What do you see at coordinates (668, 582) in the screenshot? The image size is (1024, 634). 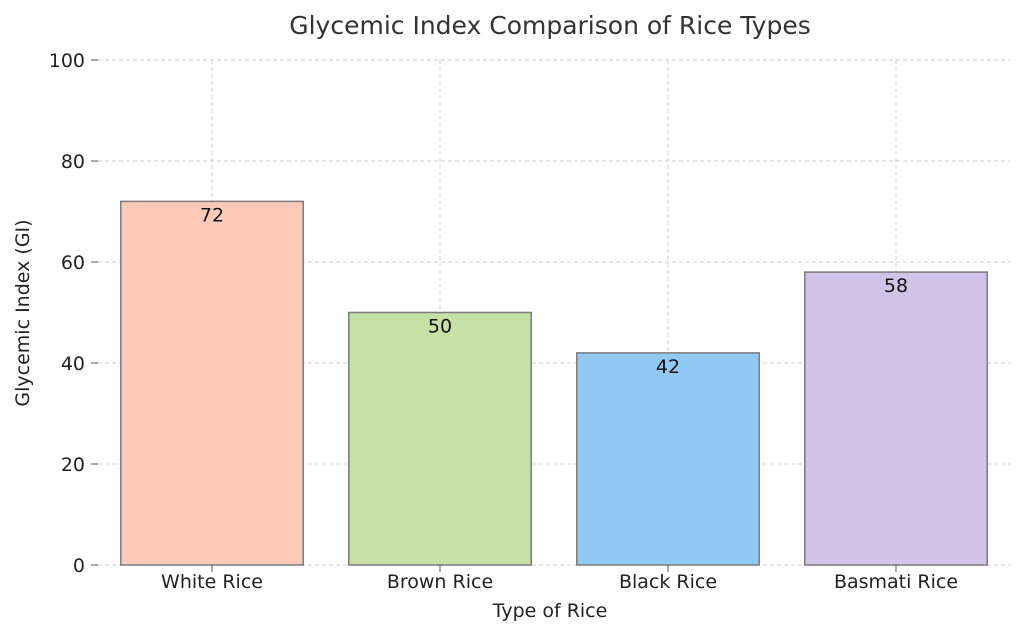 I see `x-tick-label: Black Rice` at bounding box center [668, 582].